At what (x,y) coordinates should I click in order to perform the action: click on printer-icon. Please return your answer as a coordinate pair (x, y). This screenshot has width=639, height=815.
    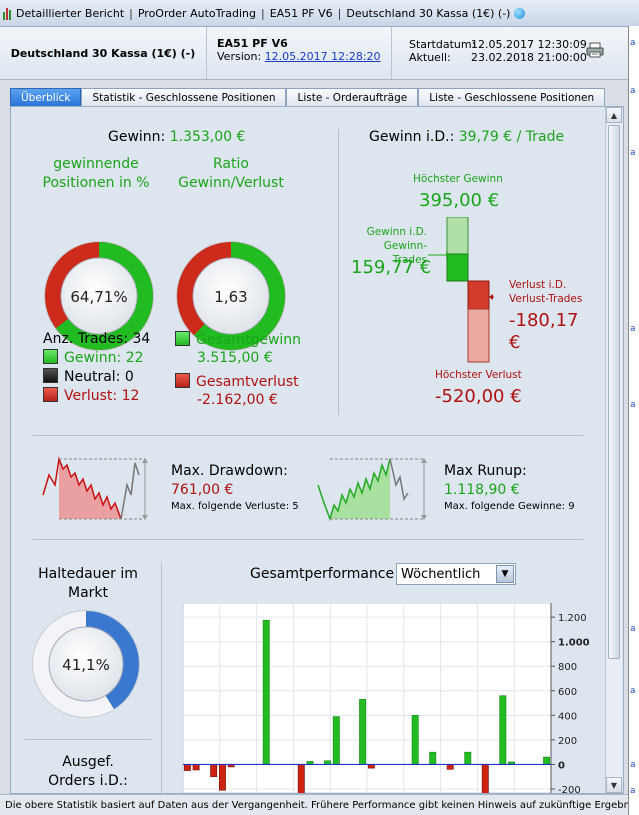
    Looking at the image, I should click on (595, 50).